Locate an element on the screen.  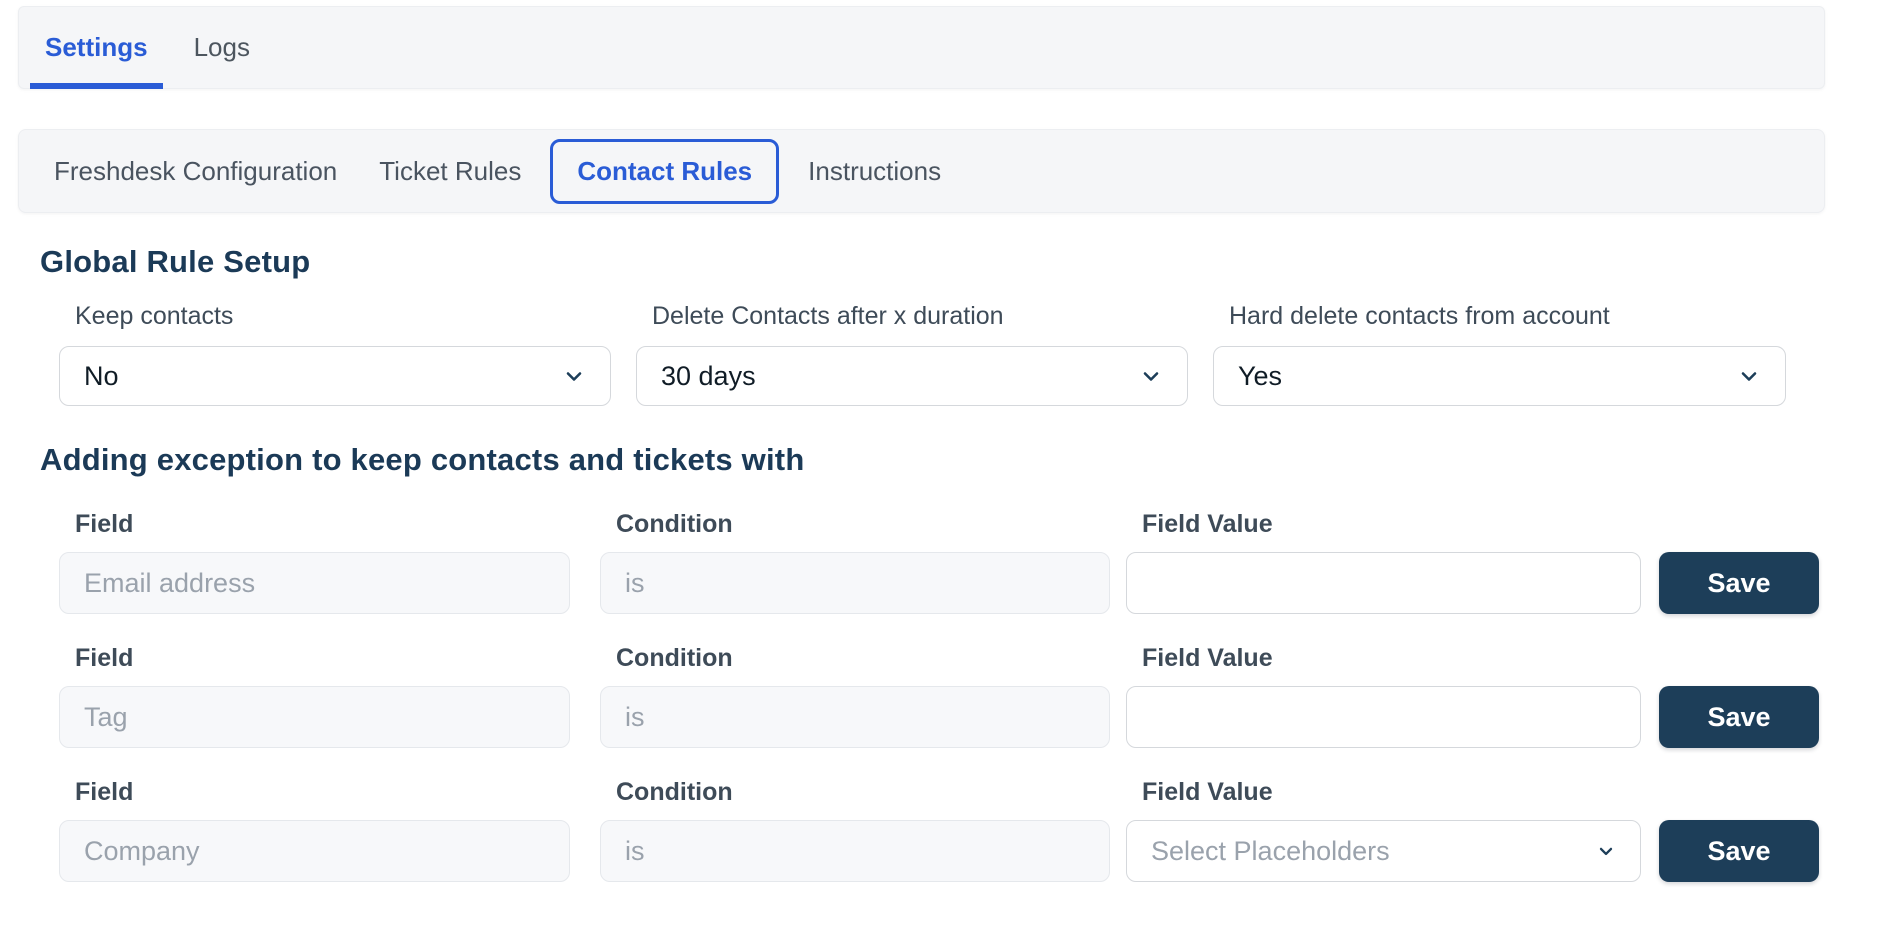
keep-contacts-value: No is located at coordinates (101, 375).